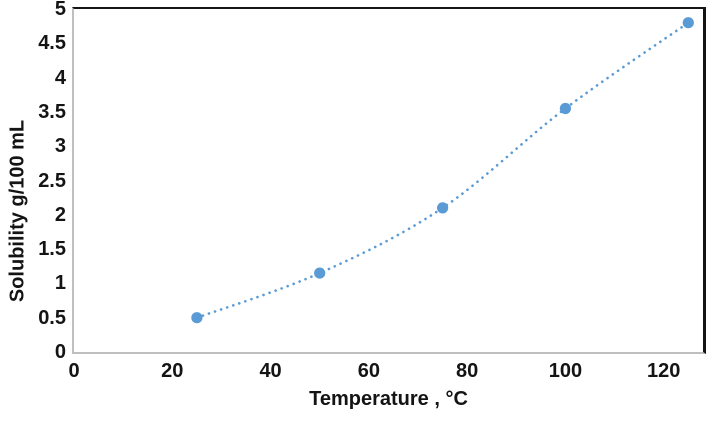 This screenshot has height=425, width=707. I want to click on x-tick-label: 60, so click(368, 371).